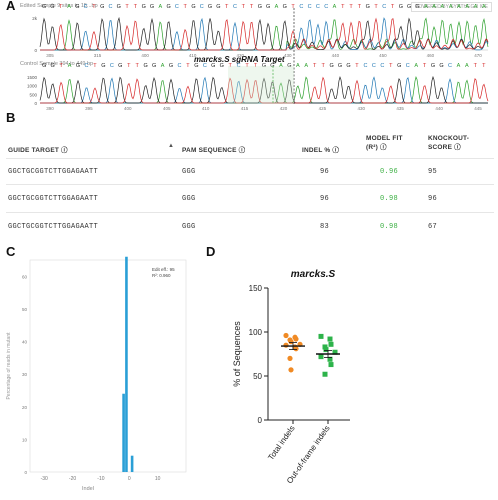 This screenshot has height=500, width=498. What do you see at coordinates (161, 275) in the screenshot?
I see `r2-annotation: R²: 0.960` at bounding box center [161, 275].